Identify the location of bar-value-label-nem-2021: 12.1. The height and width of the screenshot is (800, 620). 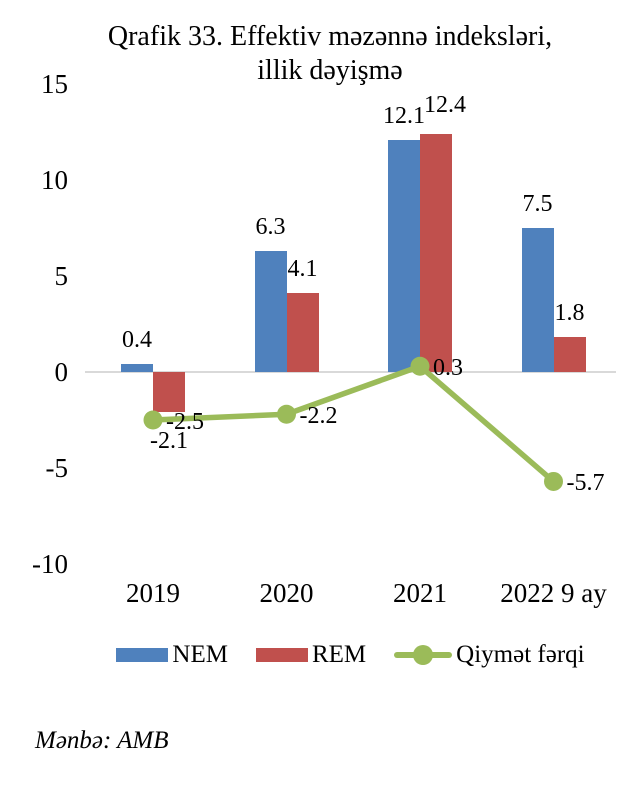
(404, 115).